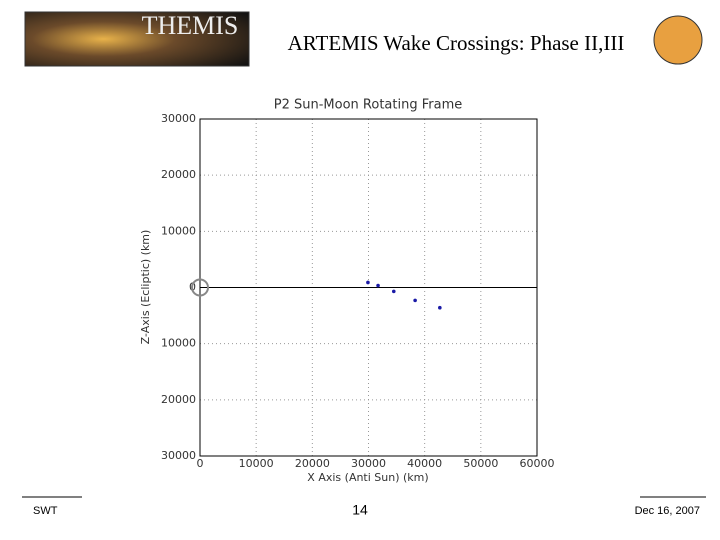 This screenshot has width=720, height=540. What do you see at coordinates (256, 463) in the screenshot?
I see `x-tick-label: 10000` at bounding box center [256, 463].